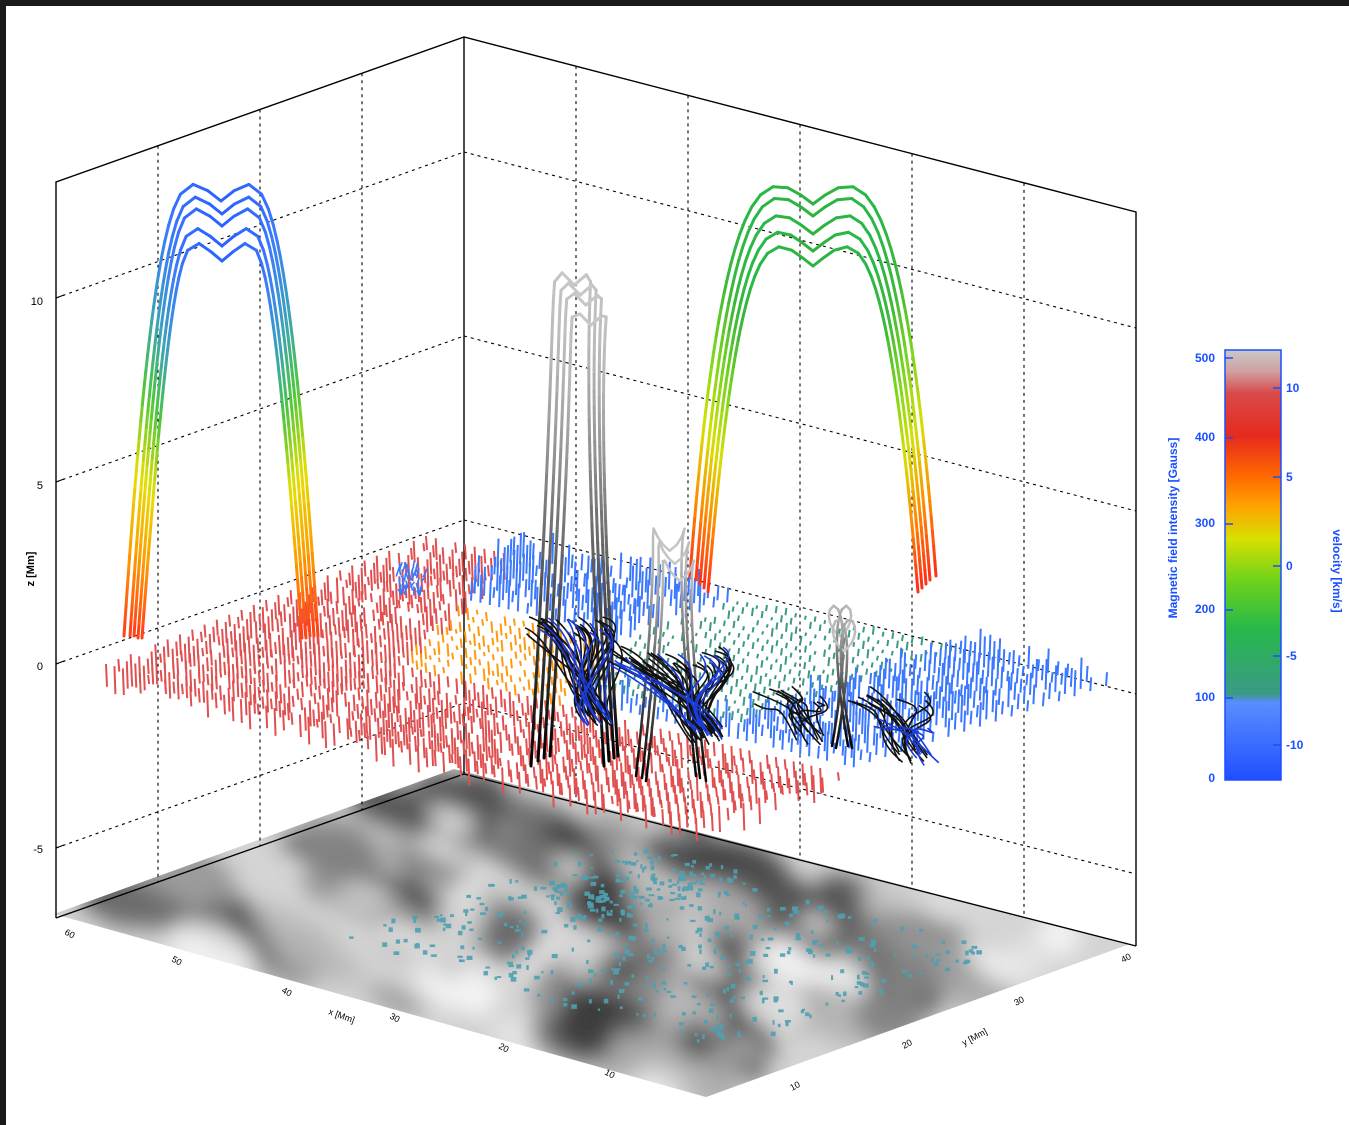 Image resolution: width=1349 pixels, height=1125 pixels. Describe the element at coordinates (454, 1003) in the screenshot. I see `floor-blob` at that location.